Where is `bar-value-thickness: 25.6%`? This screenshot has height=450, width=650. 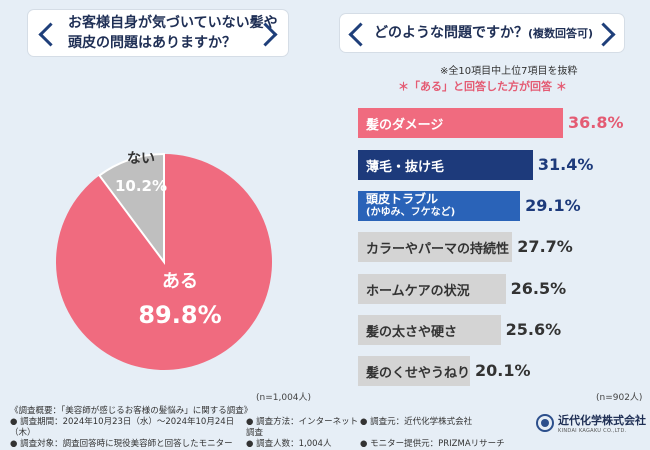
bar-value-thickness: 25.6% is located at coordinates (533, 329).